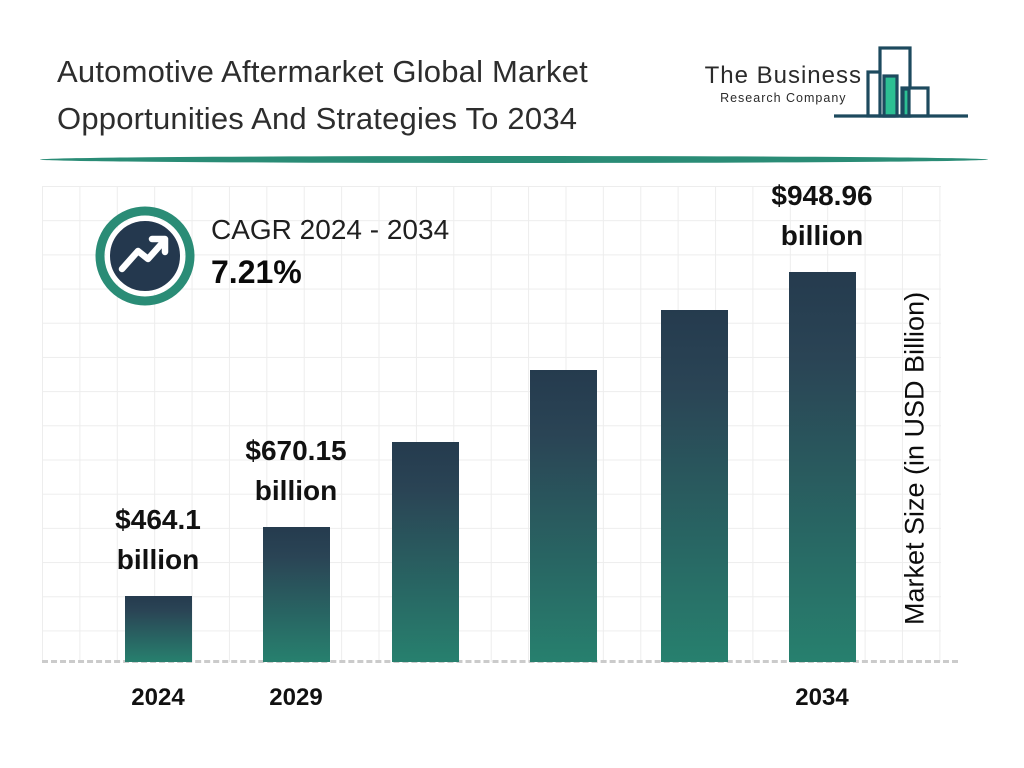 The width and height of the screenshot is (1024, 768). I want to click on bar-2034, so click(822, 467).